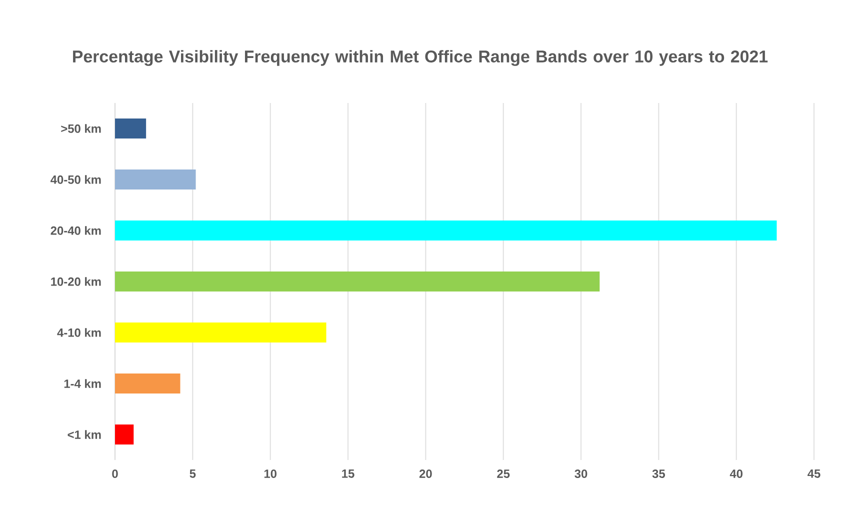 Image resolution: width=841 pixels, height=506 pixels. What do you see at coordinates (270, 474) in the screenshot?
I see `x-tick-label: 10` at bounding box center [270, 474].